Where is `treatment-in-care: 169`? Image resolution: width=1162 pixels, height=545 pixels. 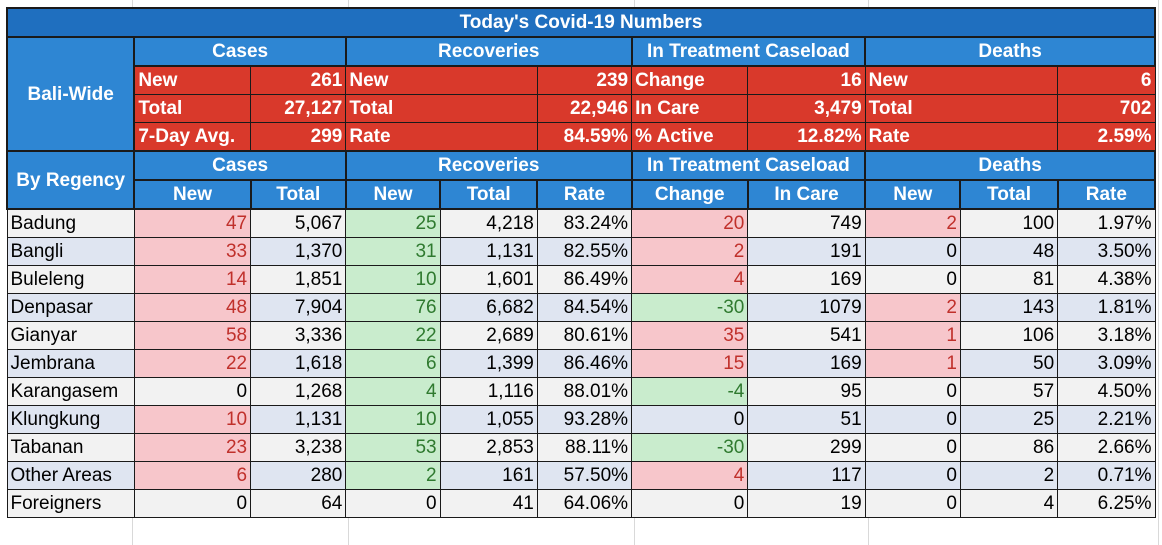 treatment-in-care: 169 is located at coordinates (806, 363).